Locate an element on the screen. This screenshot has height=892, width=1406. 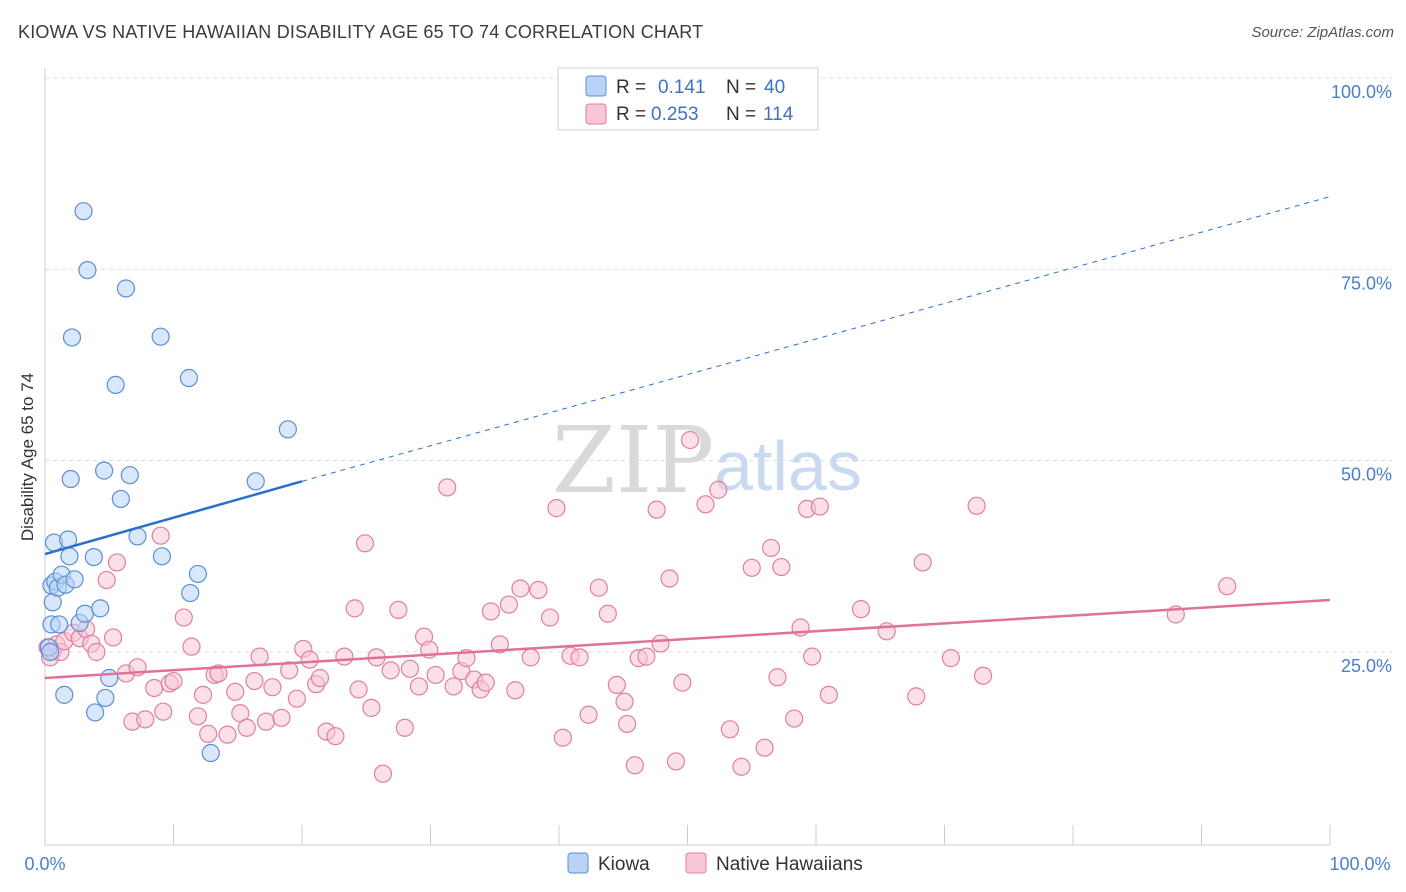
kiowa-n-value: 40 is located at coordinates (774, 87).